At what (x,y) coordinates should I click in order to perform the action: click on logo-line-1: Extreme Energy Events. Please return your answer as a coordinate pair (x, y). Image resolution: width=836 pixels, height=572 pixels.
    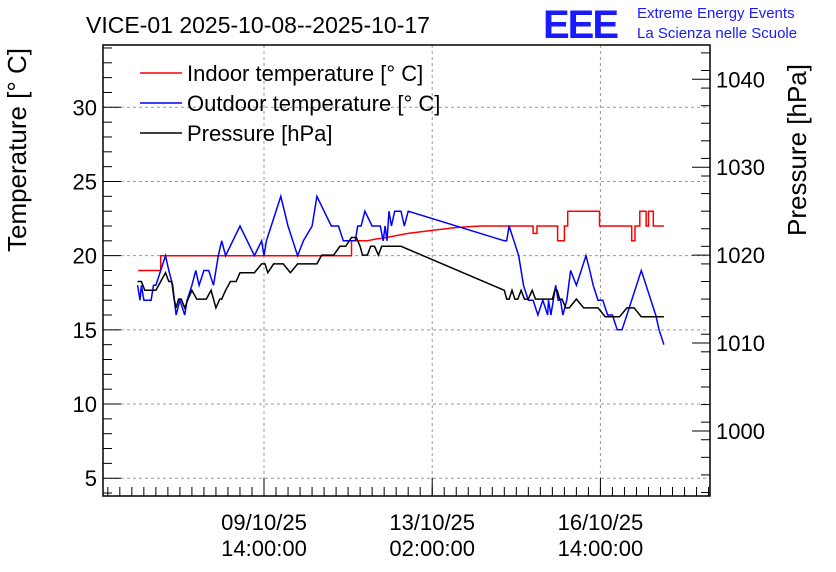
    Looking at the image, I should click on (716, 13).